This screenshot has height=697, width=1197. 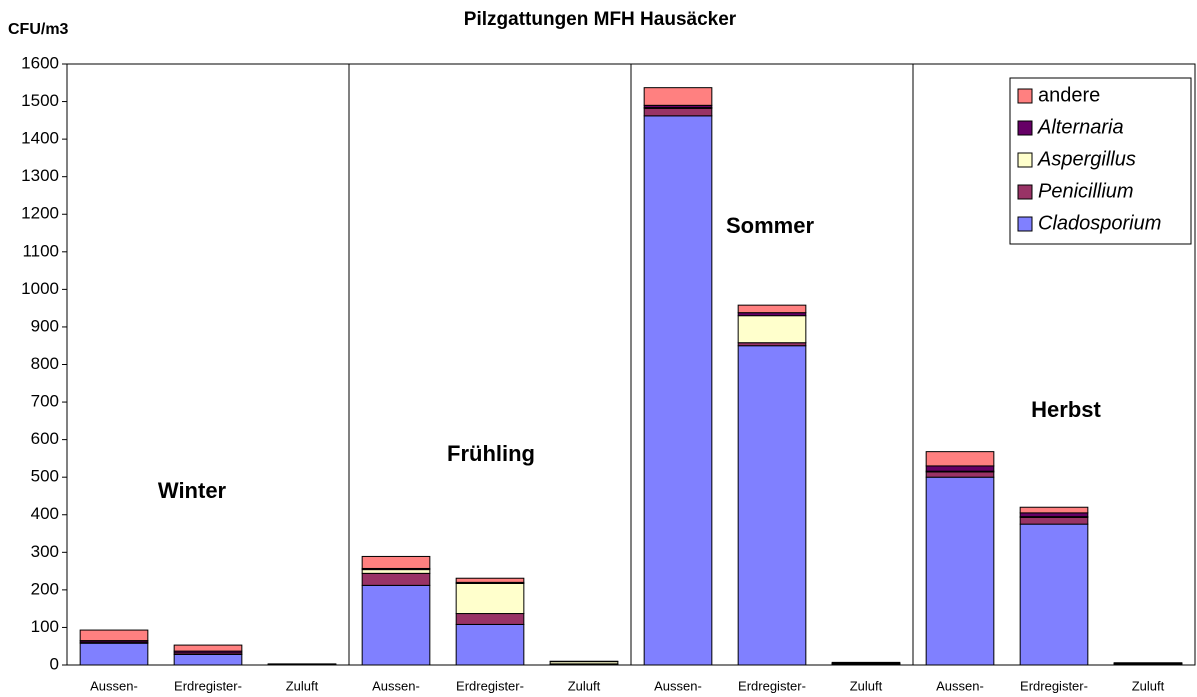 What do you see at coordinates (40, 100) in the screenshot?
I see `y-tick-label: 1500` at bounding box center [40, 100].